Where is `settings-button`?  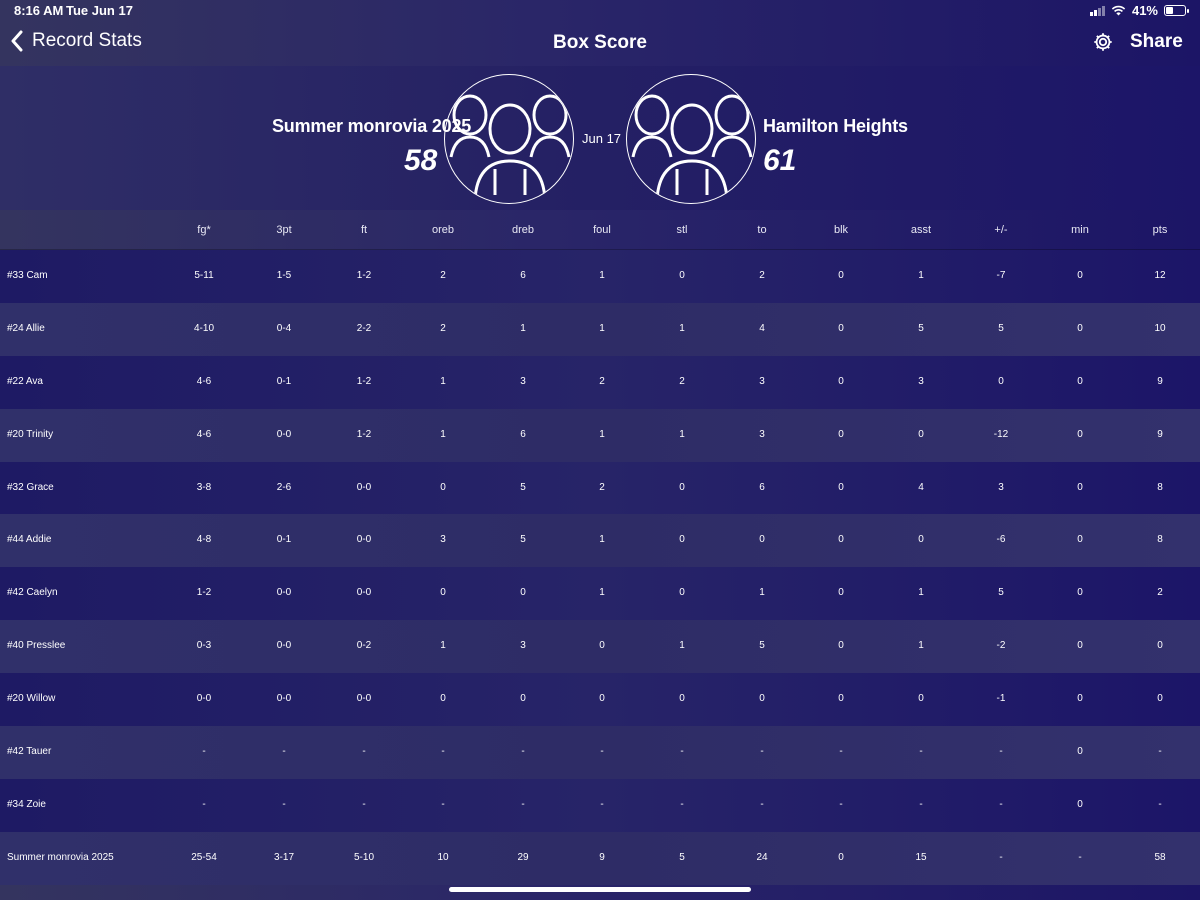
settings-button is located at coordinates (1103, 44).